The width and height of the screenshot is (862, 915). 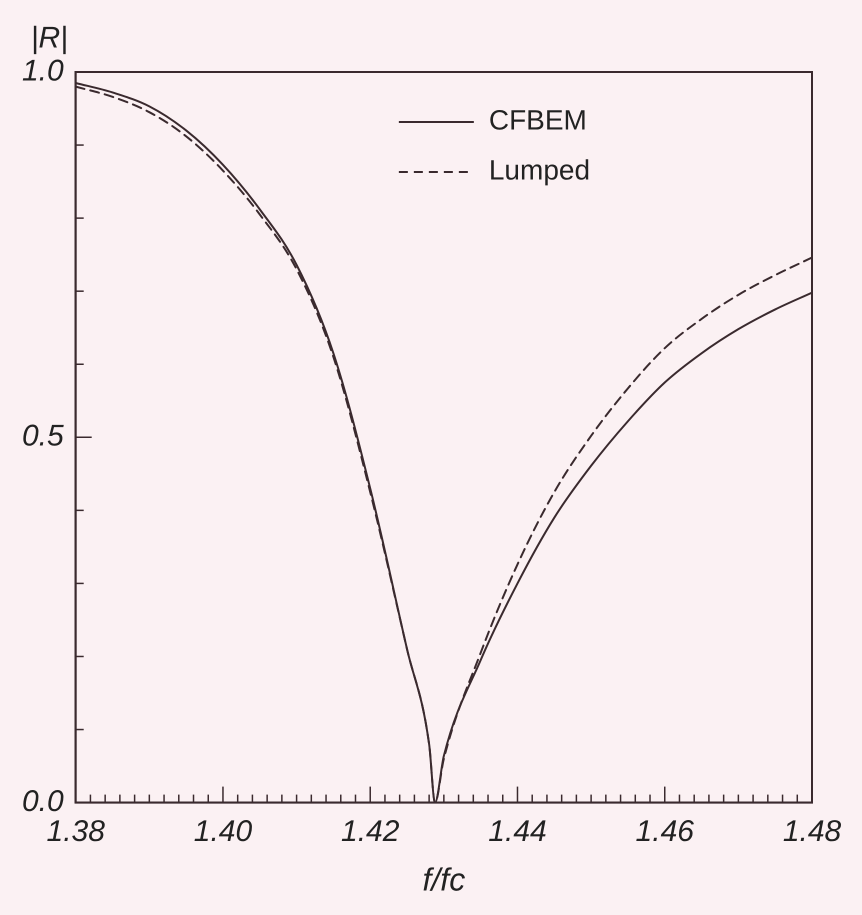 I want to click on y-tick-label: 1.0, so click(x=43, y=71).